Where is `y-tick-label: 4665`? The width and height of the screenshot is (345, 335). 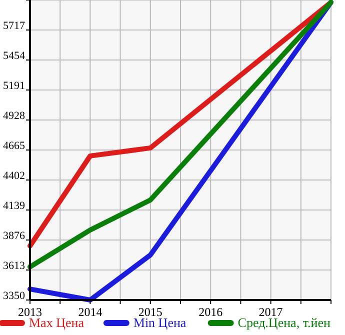 y-tick-label: 4665 is located at coordinates (14, 146).